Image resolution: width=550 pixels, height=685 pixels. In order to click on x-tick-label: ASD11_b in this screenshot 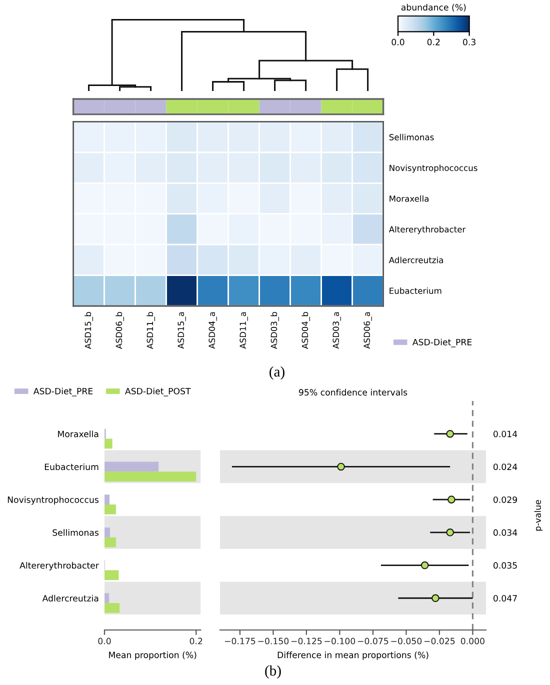, I will do `click(150, 330)`.